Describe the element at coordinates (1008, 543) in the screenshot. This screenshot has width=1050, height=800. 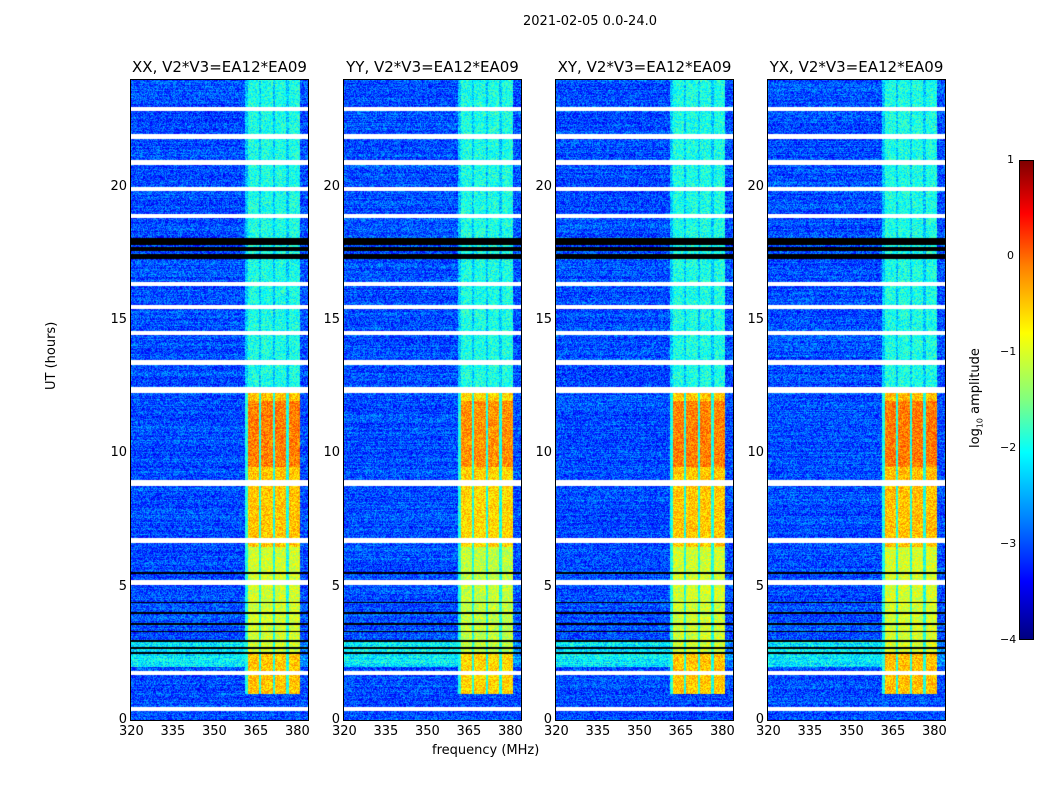
I see `colorbar-tick-label: −3` at that location.